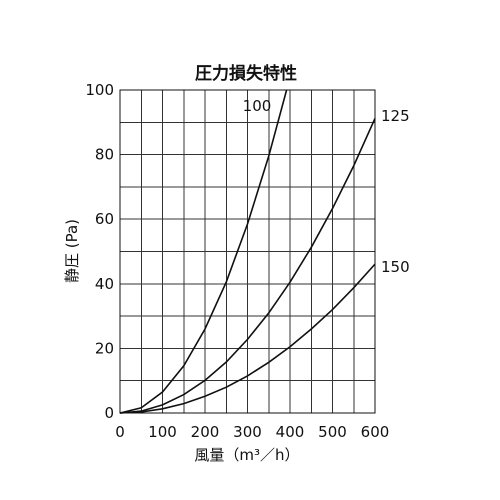 Image resolution: width=500 pixels, height=500 pixels. What do you see at coordinates (99, 251) in the screenshot?
I see `y-axis-ticks: 0 20 40 60 80 100` at bounding box center [99, 251].